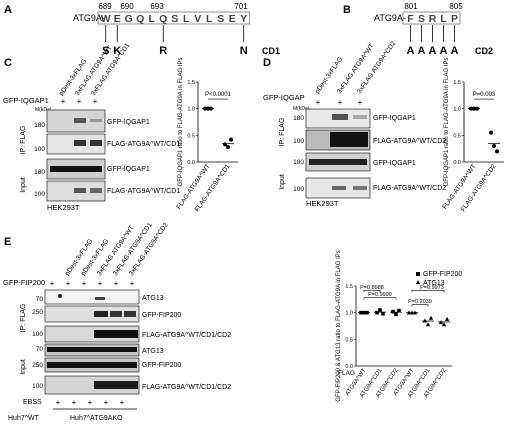 This screenshot has height=429, width=520. Describe the element at coordinates (372, 288) in the screenshot. I see `p-value-label: P=0.8988` at that location.